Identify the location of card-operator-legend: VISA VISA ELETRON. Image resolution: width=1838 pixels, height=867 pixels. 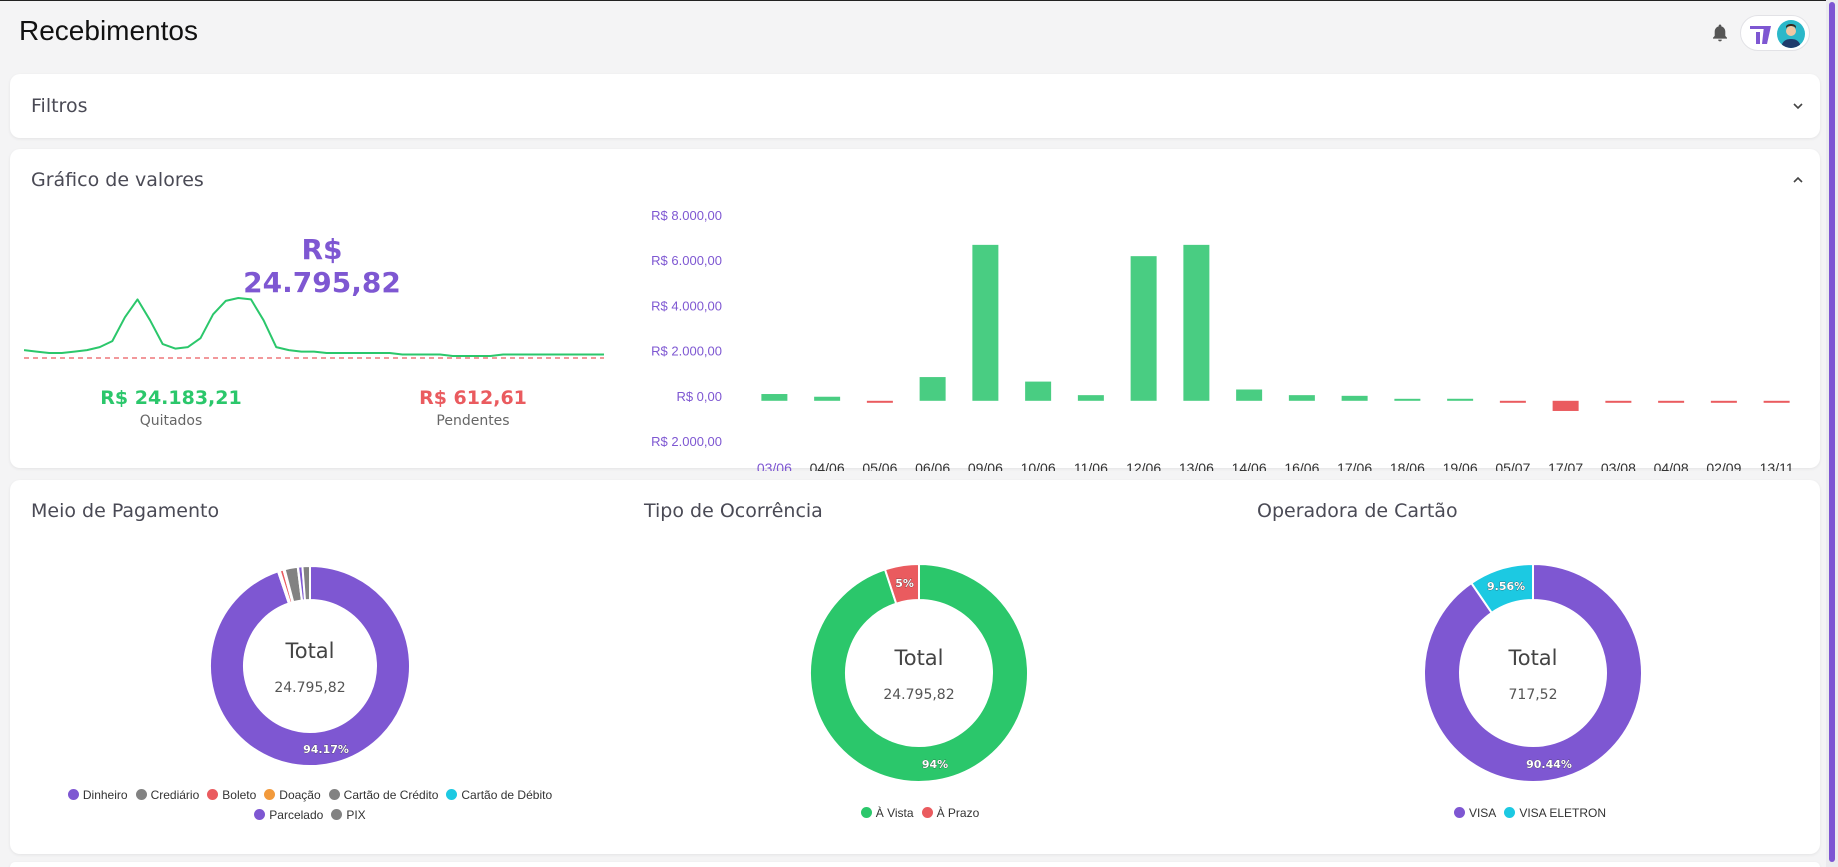
(1530, 813).